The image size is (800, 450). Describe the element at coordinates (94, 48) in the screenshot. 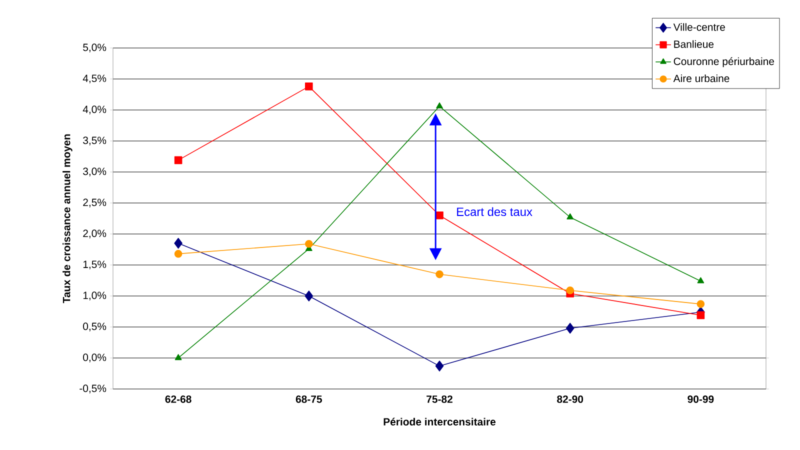

I see `y-tick-label: 5,0%` at that location.